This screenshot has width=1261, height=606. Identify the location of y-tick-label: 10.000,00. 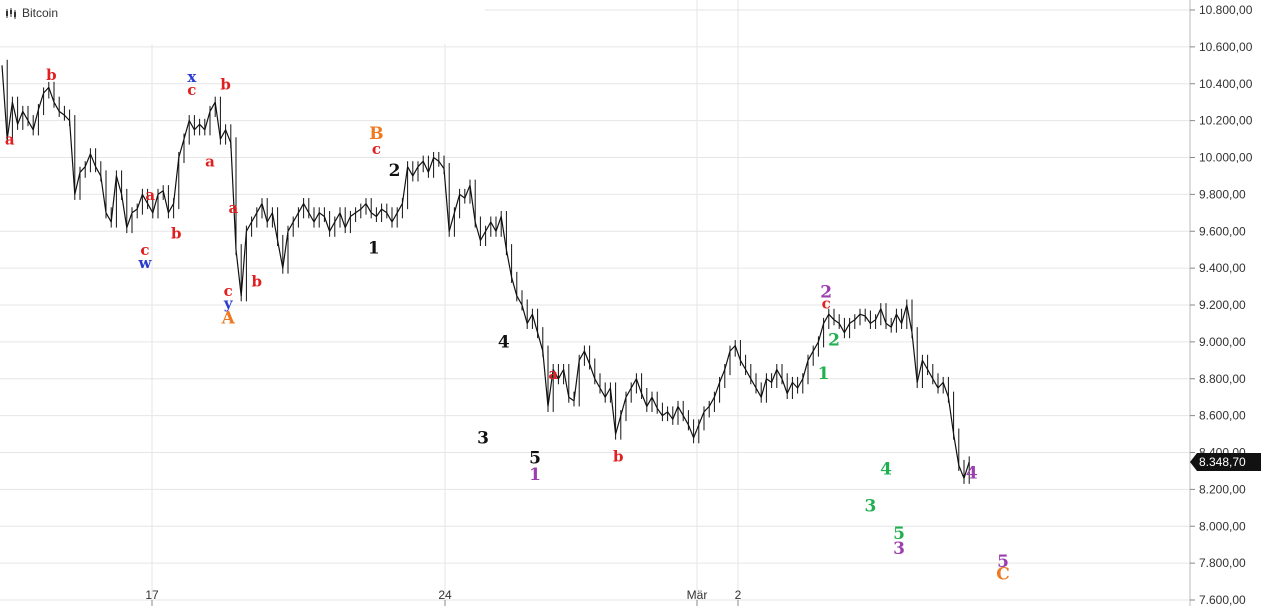
(1226, 158).